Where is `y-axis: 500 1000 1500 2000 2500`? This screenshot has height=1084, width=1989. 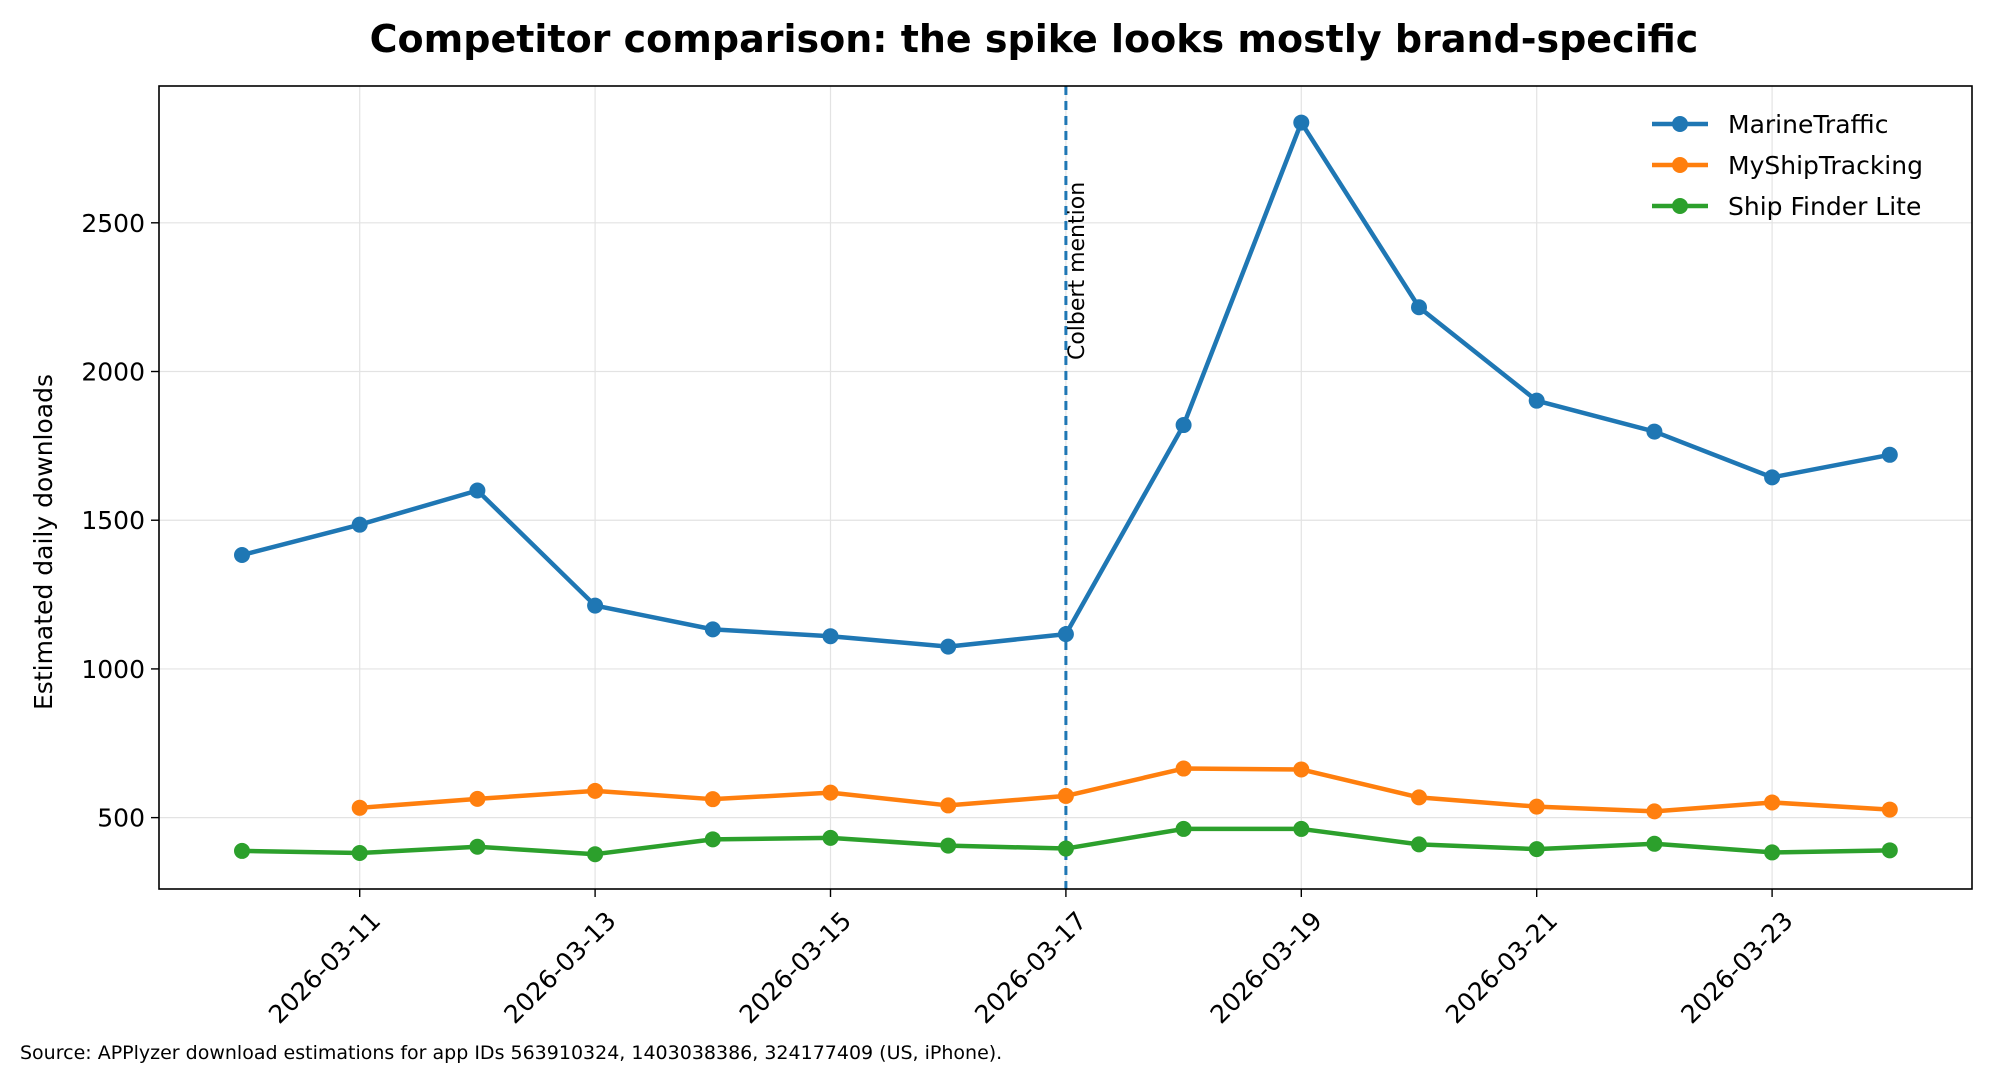
y-axis: 500 1000 1500 2000 2500 is located at coordinates (120, 521).